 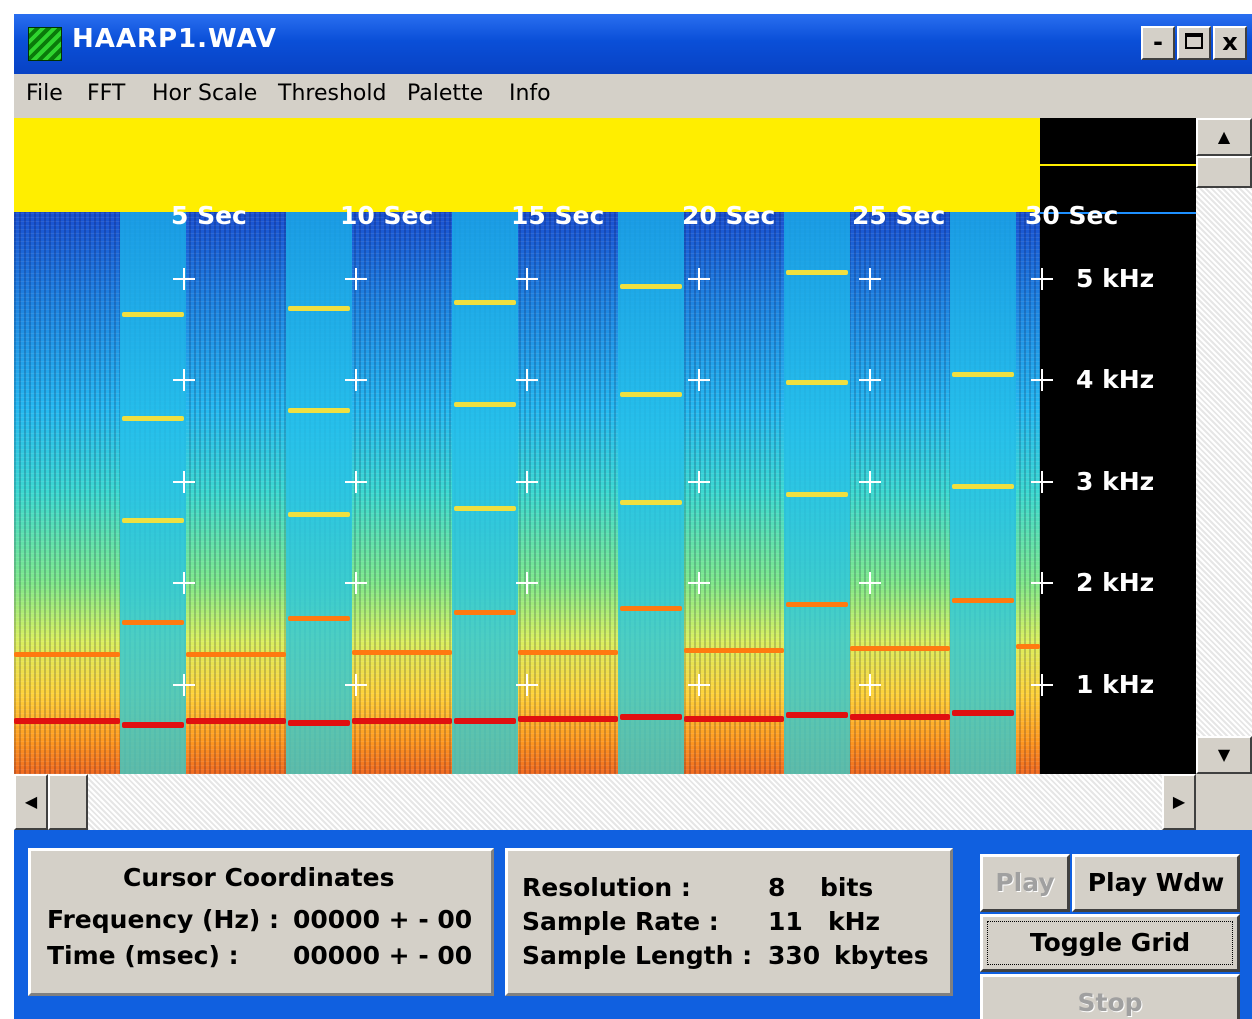 I want to click on toggle-grid-label: Toggle Grid, so click(x=1110, y=942).